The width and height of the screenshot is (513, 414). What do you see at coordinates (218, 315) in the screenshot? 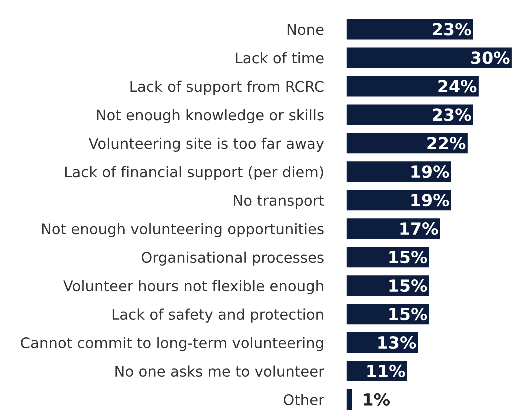
I see `y-tick-label: Lack of safety and protection` at bounding box center [218, 315].